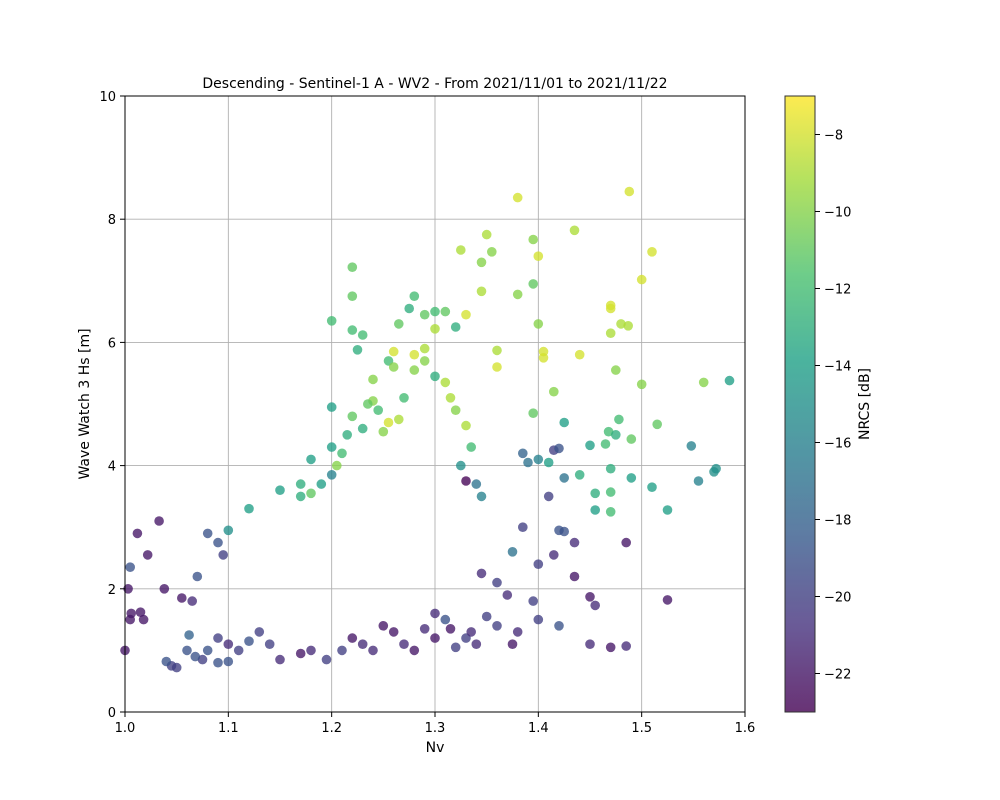  I want to click on colorbar-tick-label: −16, so click(837, 444).